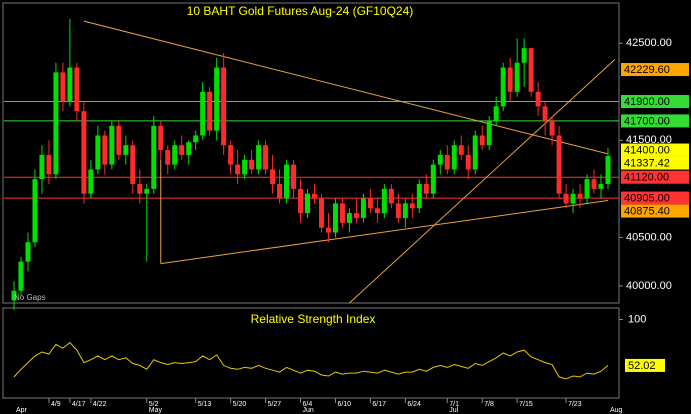 The image size is (691, 414). I want to click on x-tick-label: 5/2, so click(154, 404).